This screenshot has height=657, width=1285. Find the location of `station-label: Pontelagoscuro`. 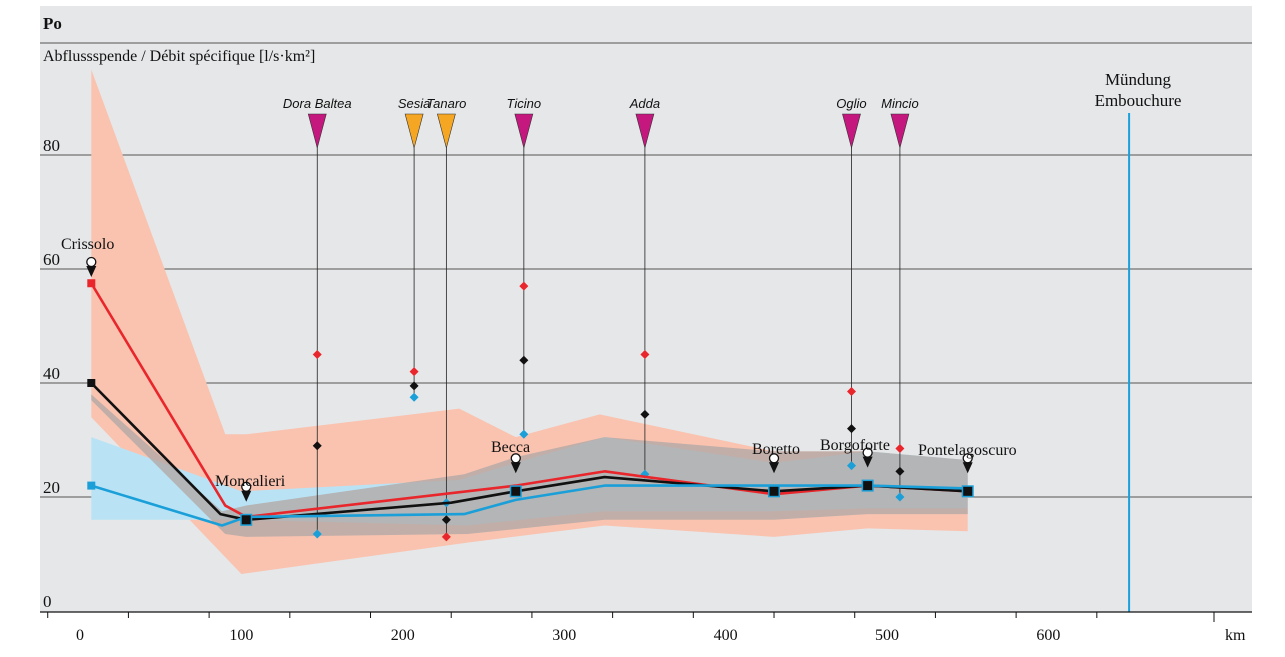

station-label: Pontelagoscuro is located at coordinates (967, 450).